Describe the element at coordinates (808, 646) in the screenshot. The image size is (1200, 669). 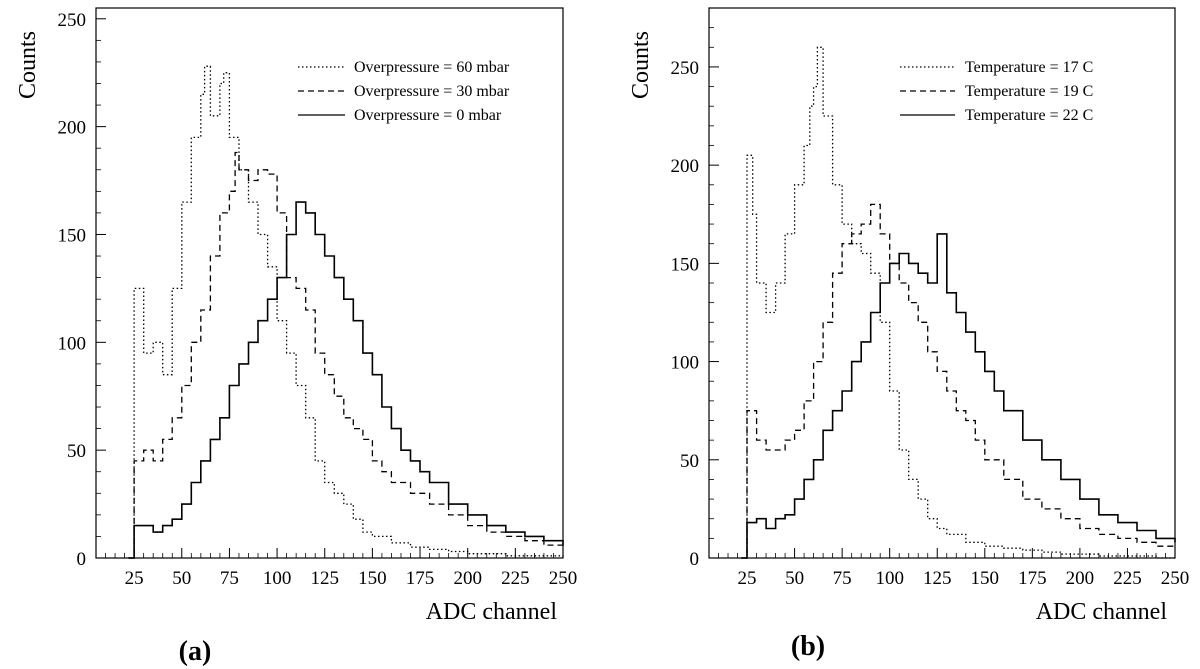
I see `panel-label: (b)` at that location.